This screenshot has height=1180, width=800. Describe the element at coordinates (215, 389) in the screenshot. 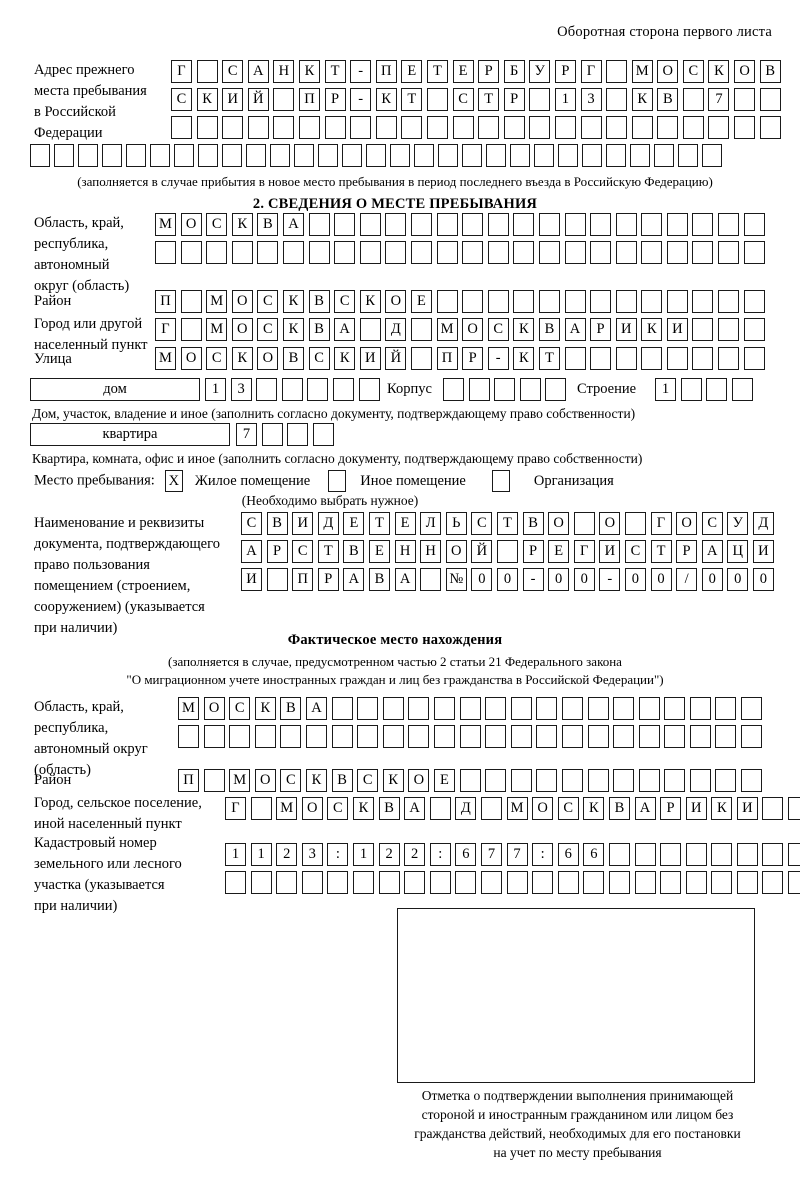

I see `house-cell: 1` at that location.